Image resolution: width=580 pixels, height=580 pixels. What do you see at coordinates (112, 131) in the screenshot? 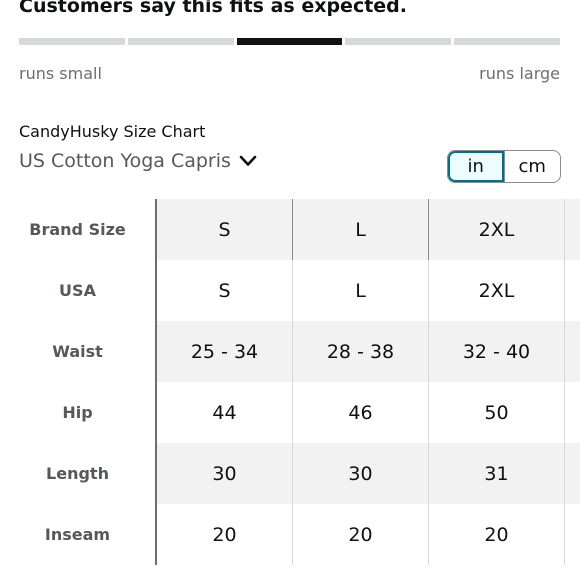
I see `size-chart-brand-title: CandyHusky Size Chart` at bounding box center [112, 131].